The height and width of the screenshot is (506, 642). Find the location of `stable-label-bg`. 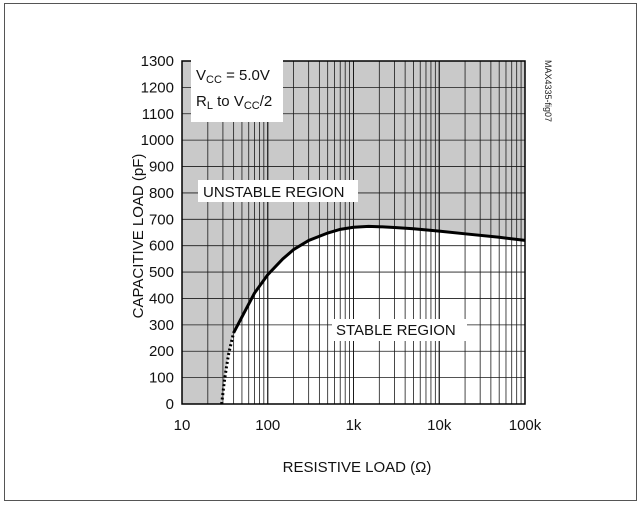

stable-label-bg is located at coordinates (399, 330).